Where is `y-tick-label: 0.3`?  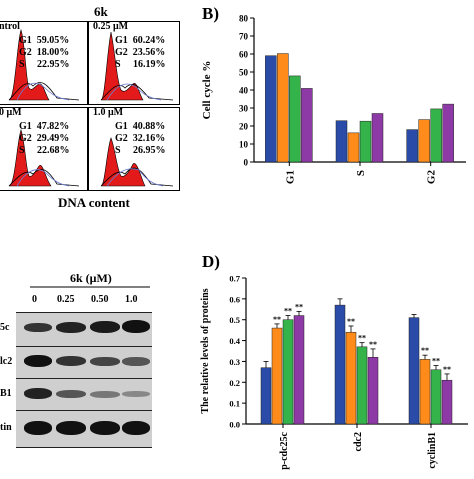 y-tick-label: 0.3 is located at coordinates (234, 362).